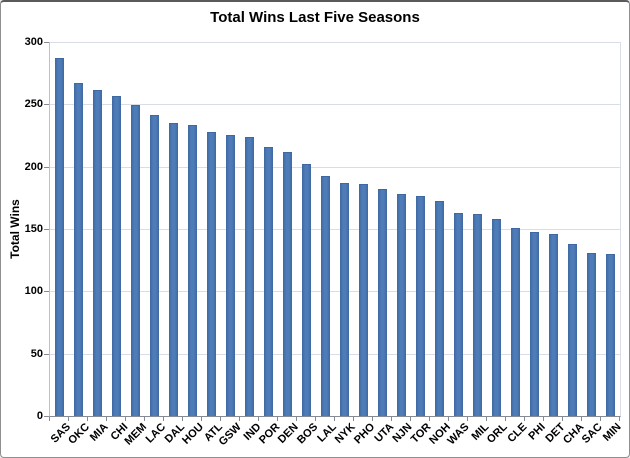  I want to click on bar-SAC, so click(591, 334).